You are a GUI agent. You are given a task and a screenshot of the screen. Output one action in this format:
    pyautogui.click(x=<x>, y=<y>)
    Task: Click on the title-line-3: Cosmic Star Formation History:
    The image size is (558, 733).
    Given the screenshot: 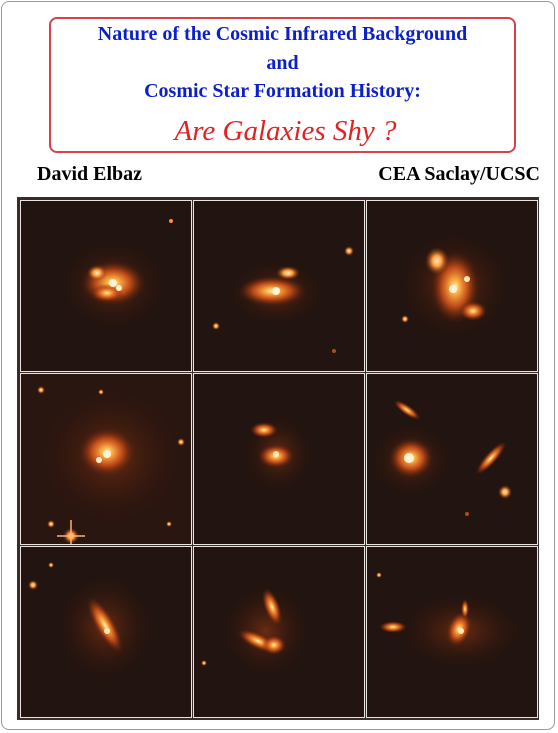 What is the action you would take?
    pyautogui.click(x=282, y=91)
    